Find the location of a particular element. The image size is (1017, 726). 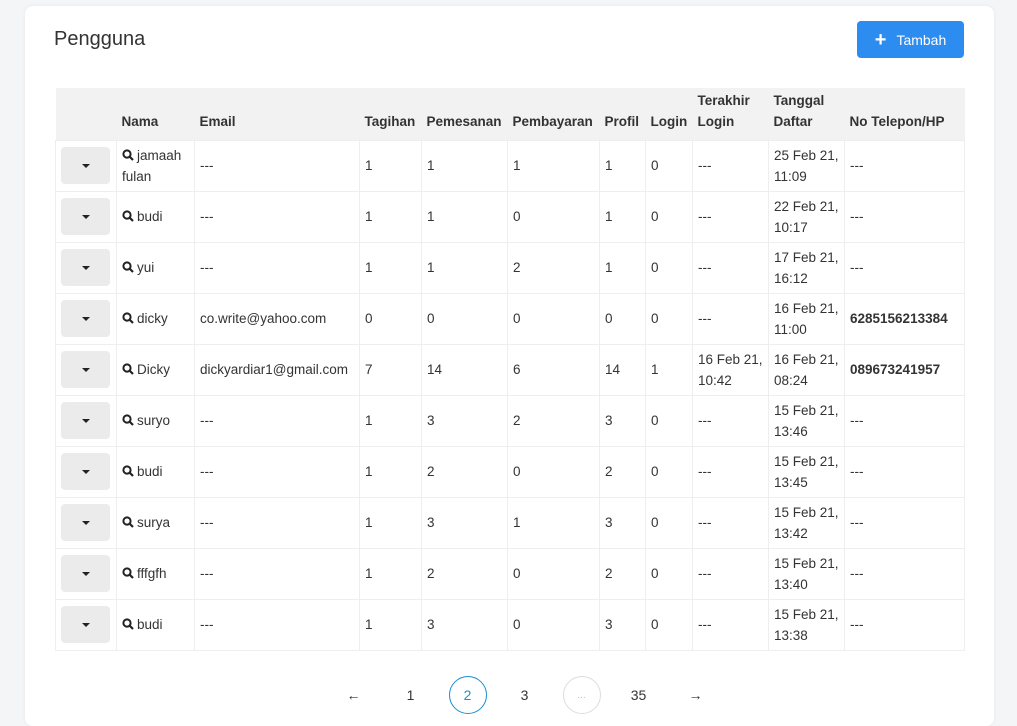

user-name: Dicky is located at coordinates (153, 369).